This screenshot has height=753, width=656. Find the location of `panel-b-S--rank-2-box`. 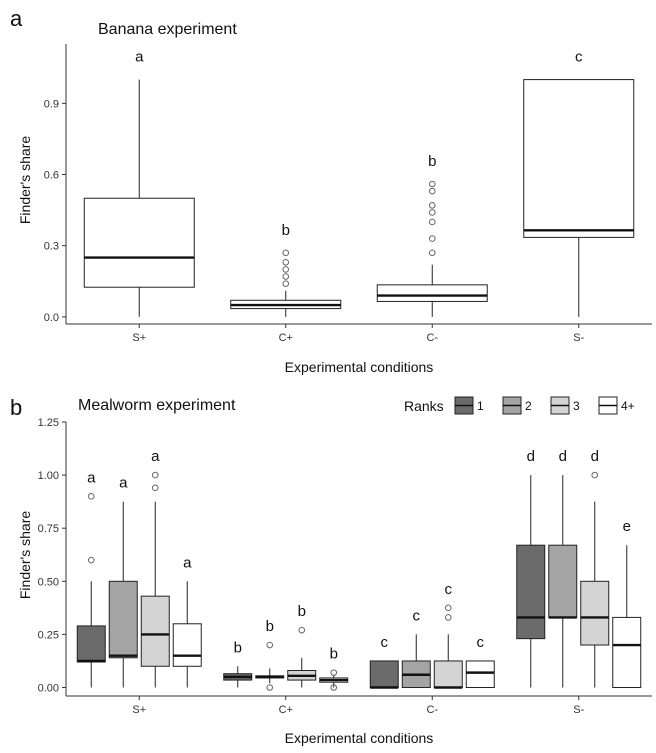

panel-b-S--rank-2-box is located at coordinates (563, 581).